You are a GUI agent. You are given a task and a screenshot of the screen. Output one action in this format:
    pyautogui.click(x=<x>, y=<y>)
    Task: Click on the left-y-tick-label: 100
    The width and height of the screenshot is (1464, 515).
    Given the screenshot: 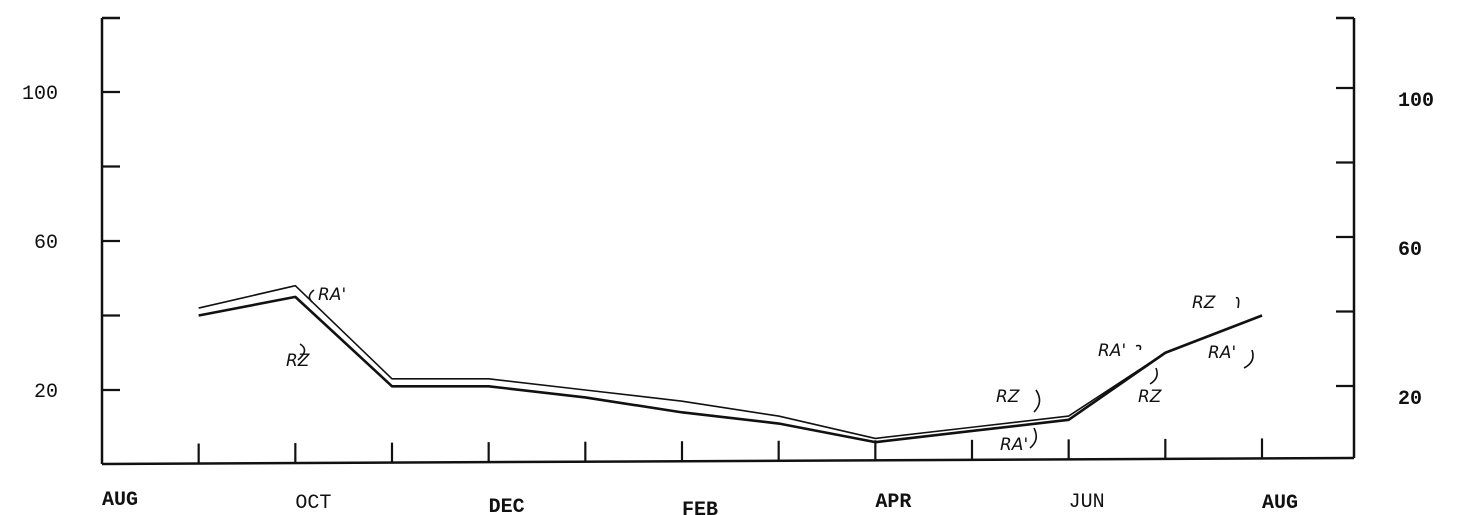 What is the action you would take?
    pyautogui.click(x=40, y=94)
    